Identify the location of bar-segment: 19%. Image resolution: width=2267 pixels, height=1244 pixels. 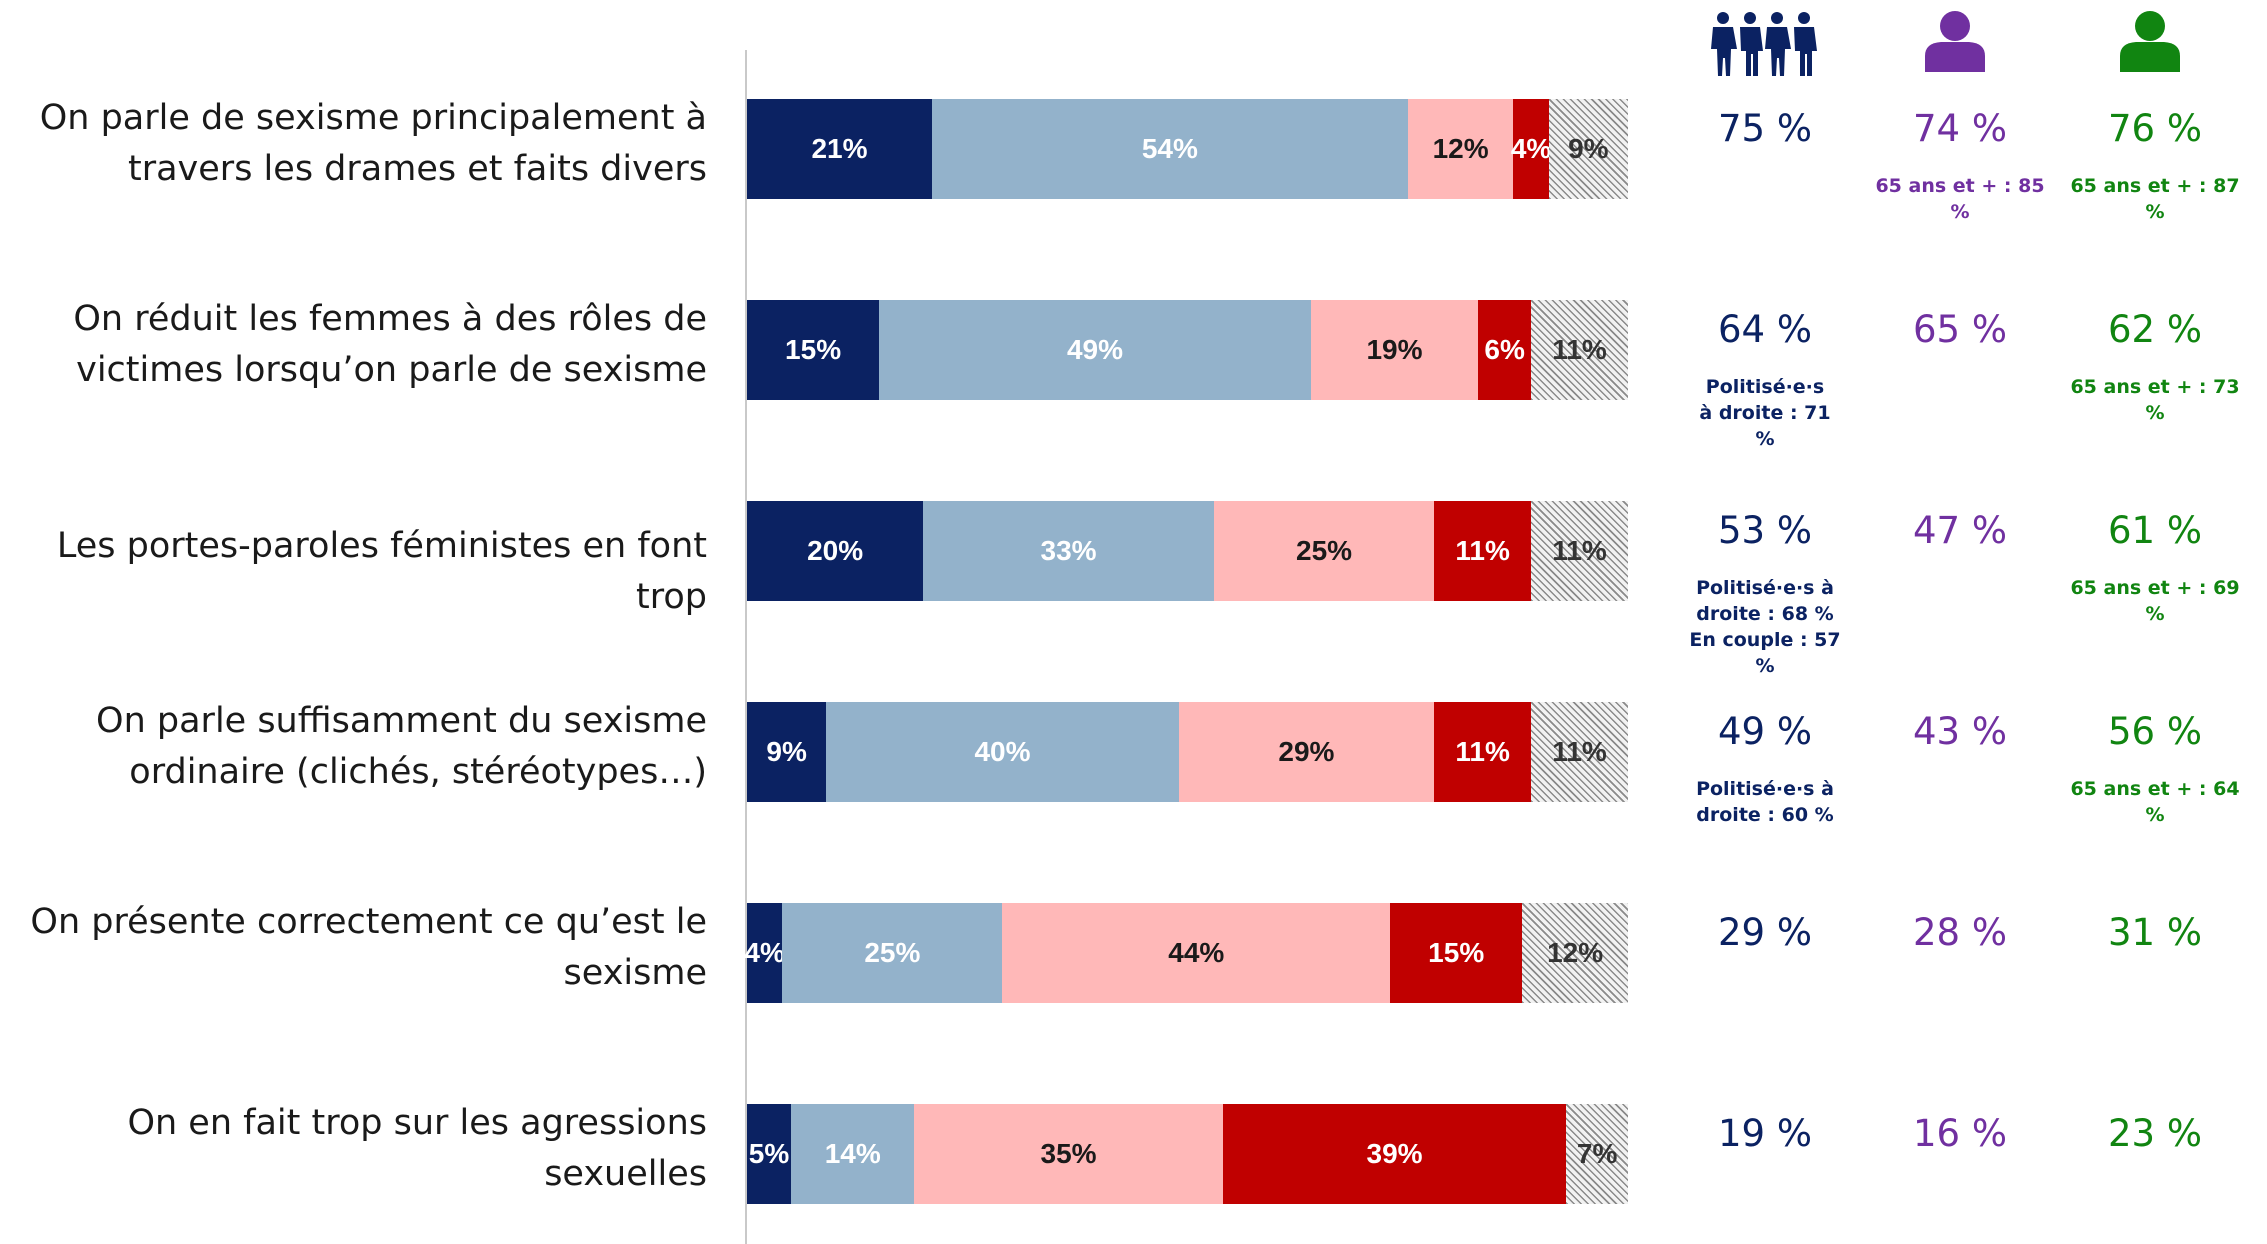
(1394, 350).